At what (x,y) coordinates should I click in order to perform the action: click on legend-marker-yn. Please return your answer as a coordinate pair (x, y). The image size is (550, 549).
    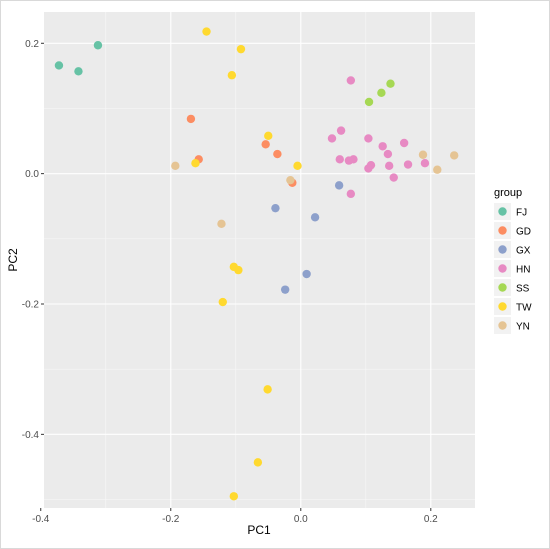
    Looking at the image, I should click on (502, 325).